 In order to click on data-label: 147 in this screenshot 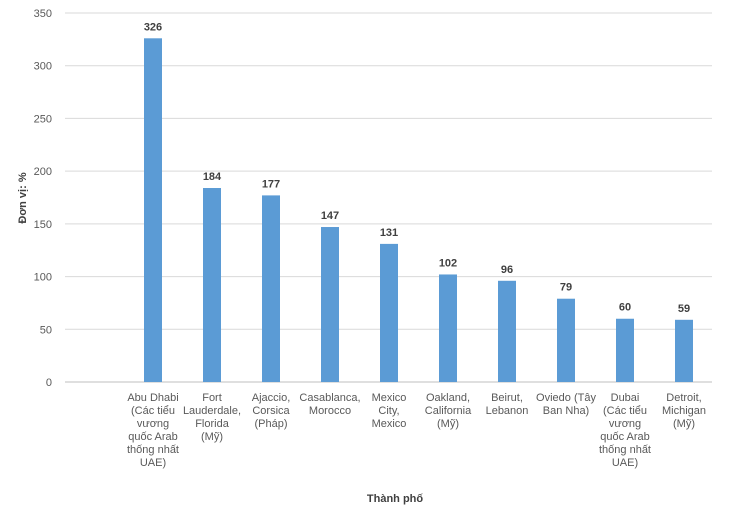, I will do `click(330, 216)`.